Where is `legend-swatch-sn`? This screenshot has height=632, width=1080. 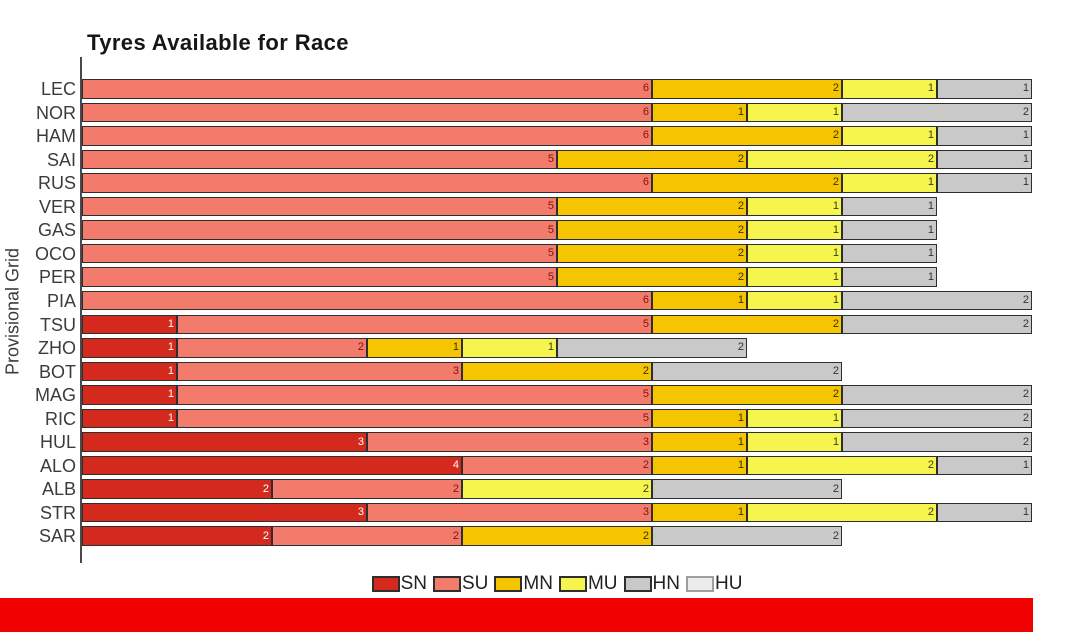
legend-swatch-sn is located at coordinates (385, 584).